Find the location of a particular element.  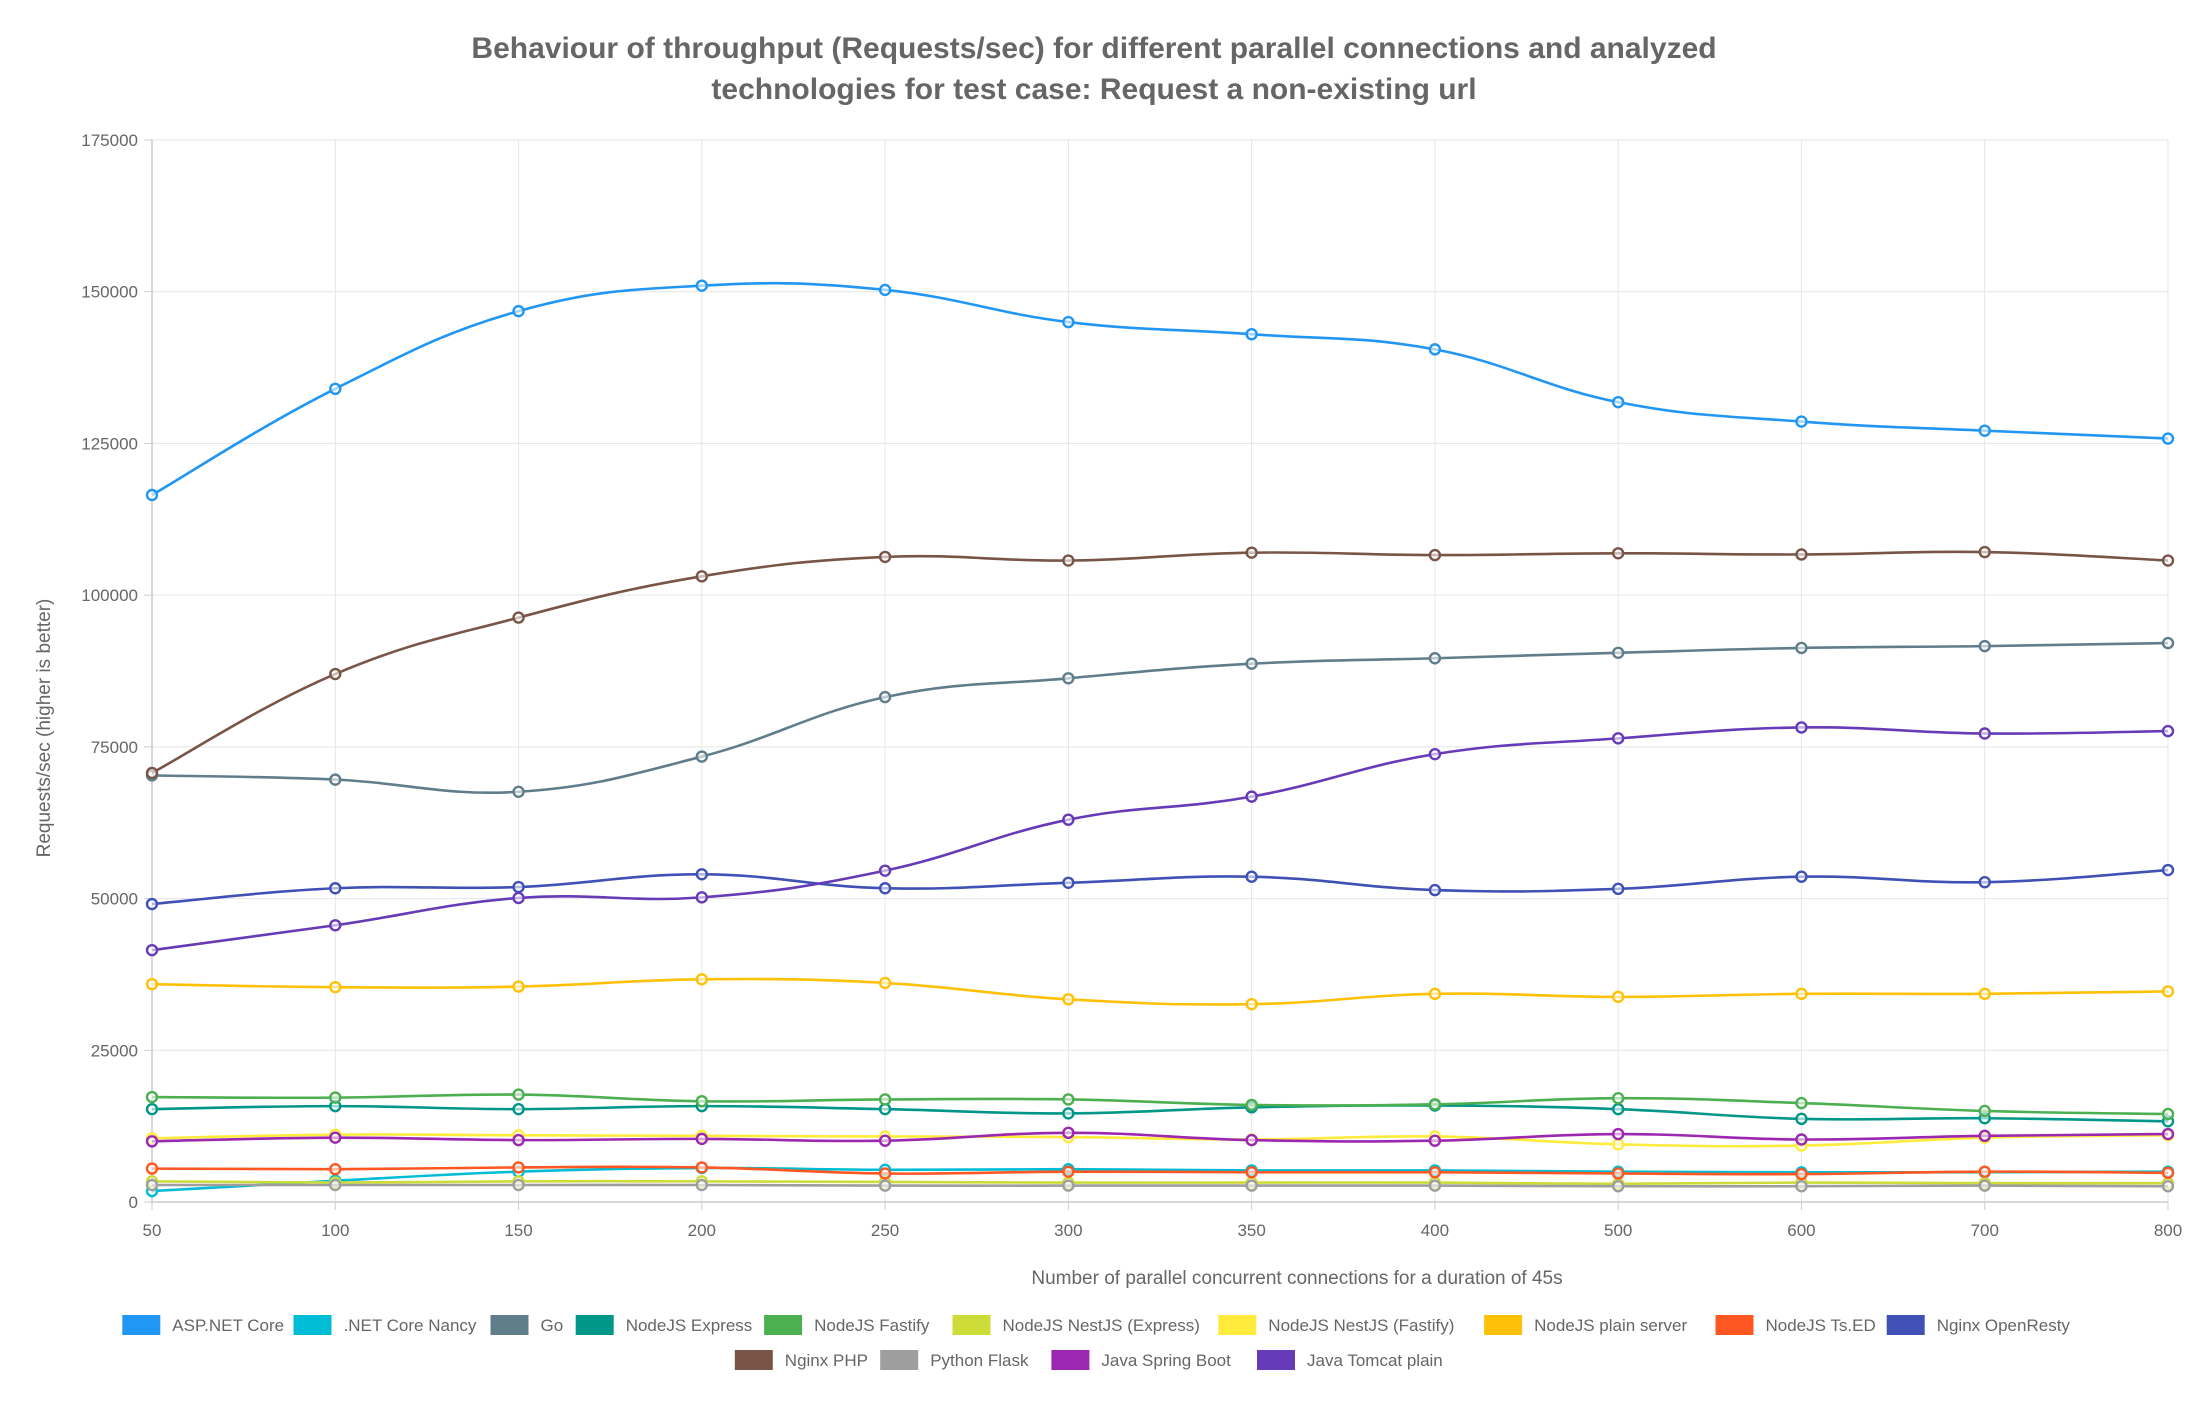

legend-item-nginx-php: Nginx PHP is located at coordinates (801, 1360).